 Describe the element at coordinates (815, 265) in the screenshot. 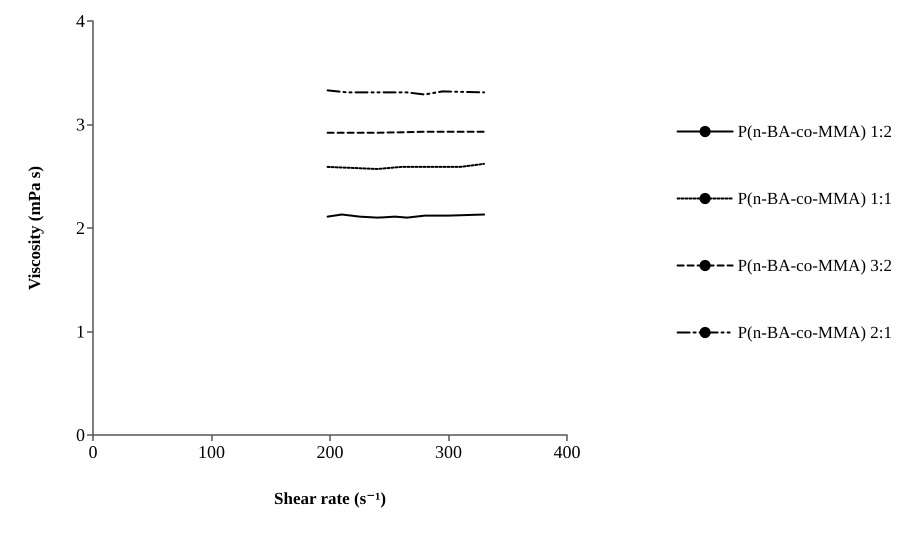

I see `legend-label: P(n-BA-co-MMA) 3:2` at that location.